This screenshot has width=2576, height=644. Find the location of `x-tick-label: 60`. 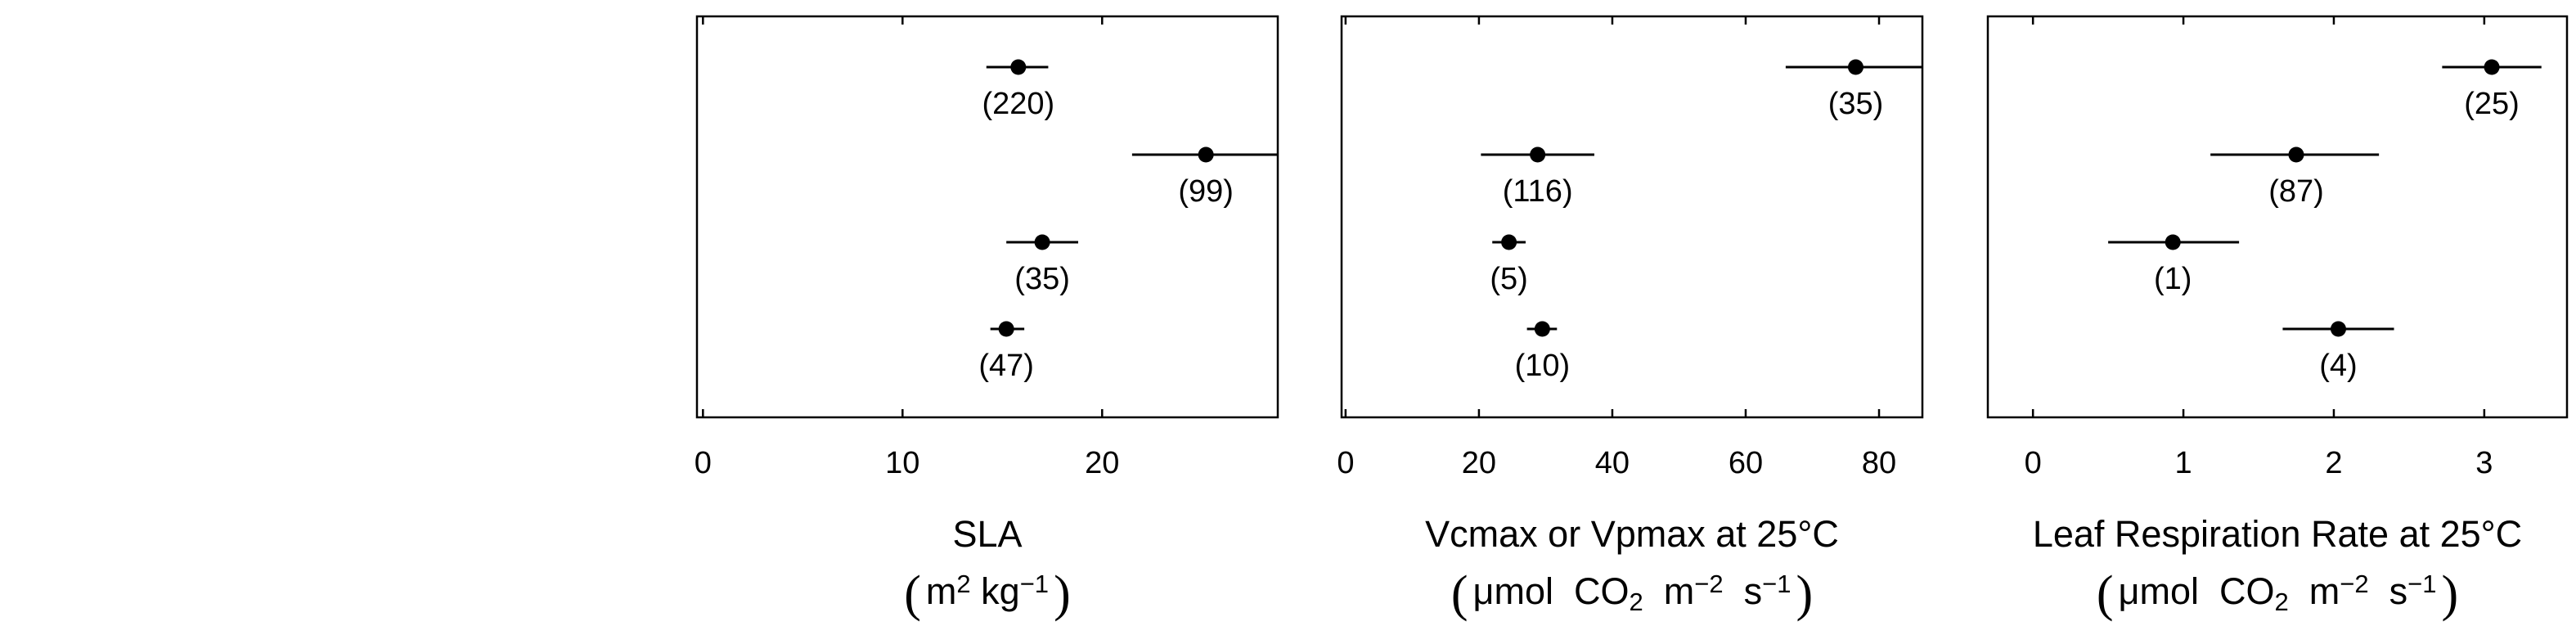

x-tick-label: 60 is located at coordinates (1746, 463).